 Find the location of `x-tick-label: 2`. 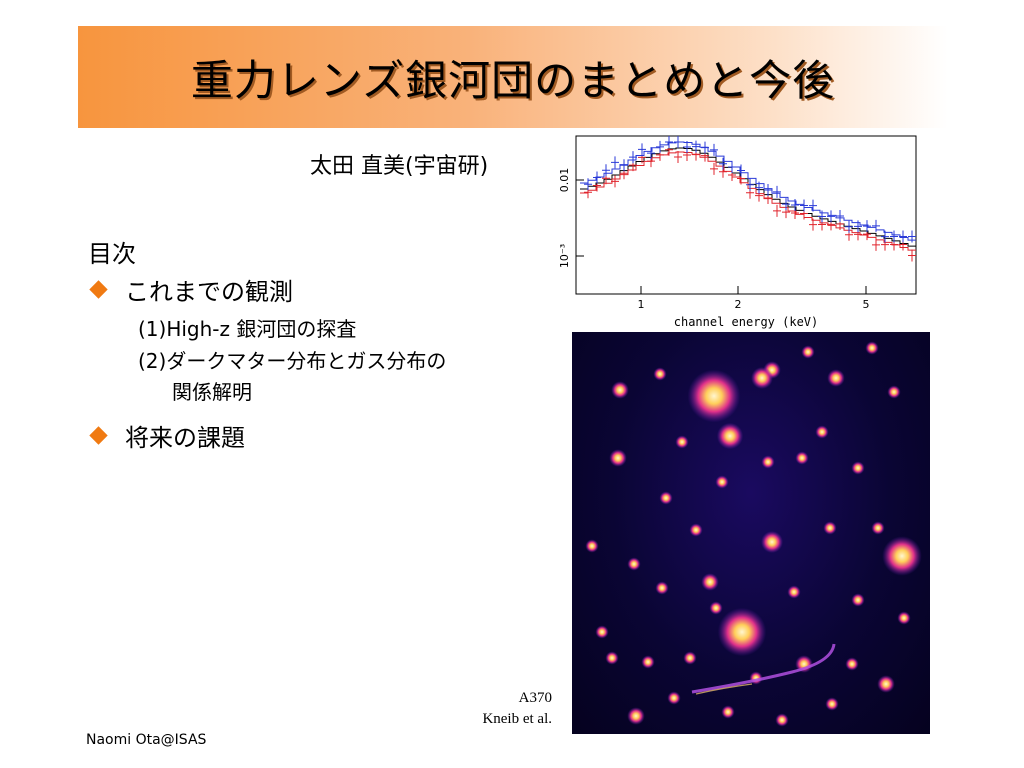

x-tick-label: 2 is located at coordinates (738, 304).